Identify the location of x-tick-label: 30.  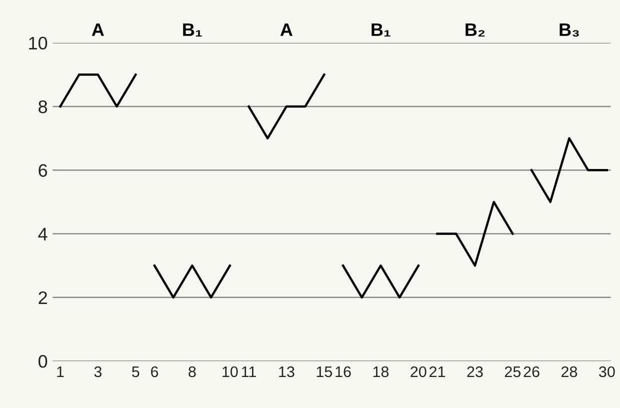
(607, 372).